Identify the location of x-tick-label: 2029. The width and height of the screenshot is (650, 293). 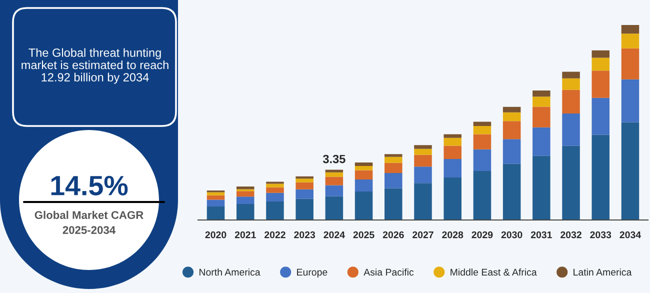
(482, 234).